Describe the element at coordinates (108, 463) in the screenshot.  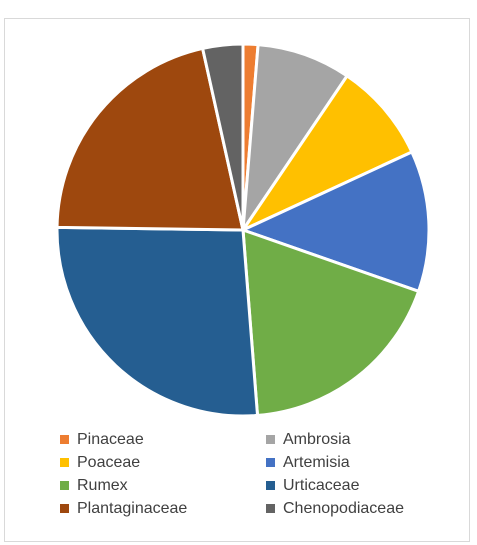
I see `legend-label: Poaceae` at that location.